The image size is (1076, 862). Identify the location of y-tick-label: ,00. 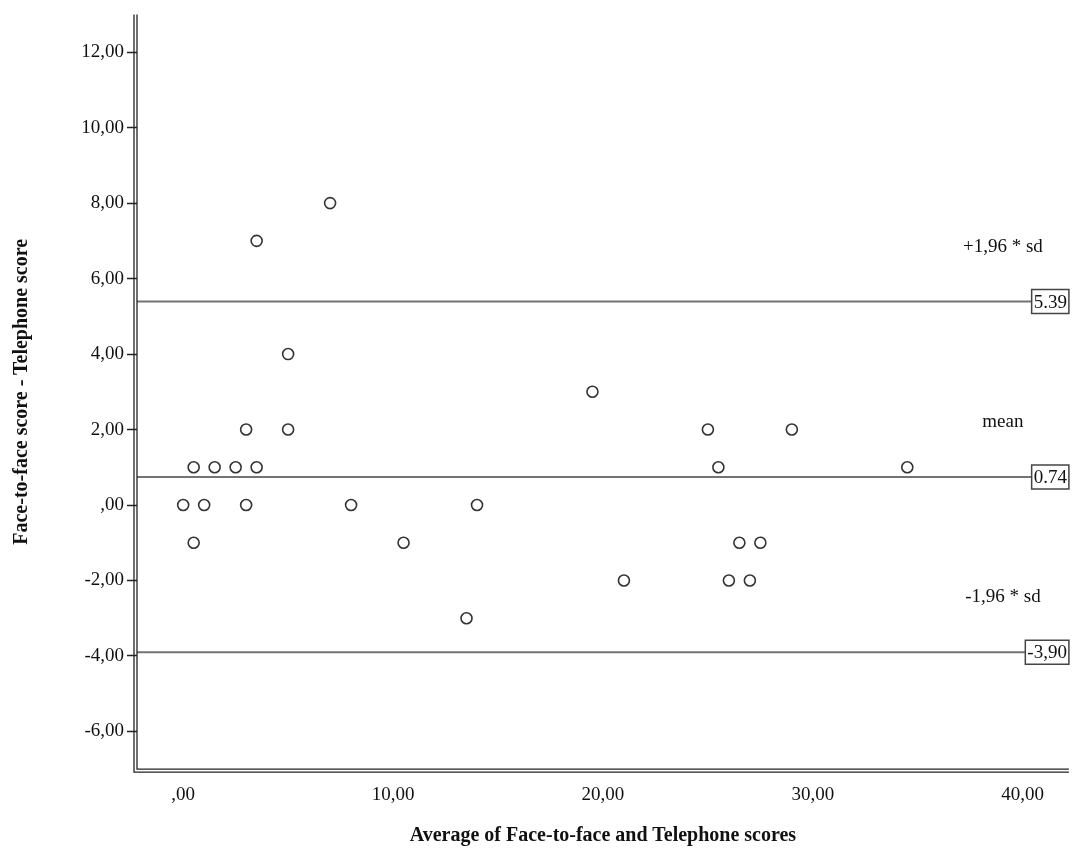
(112, 503).